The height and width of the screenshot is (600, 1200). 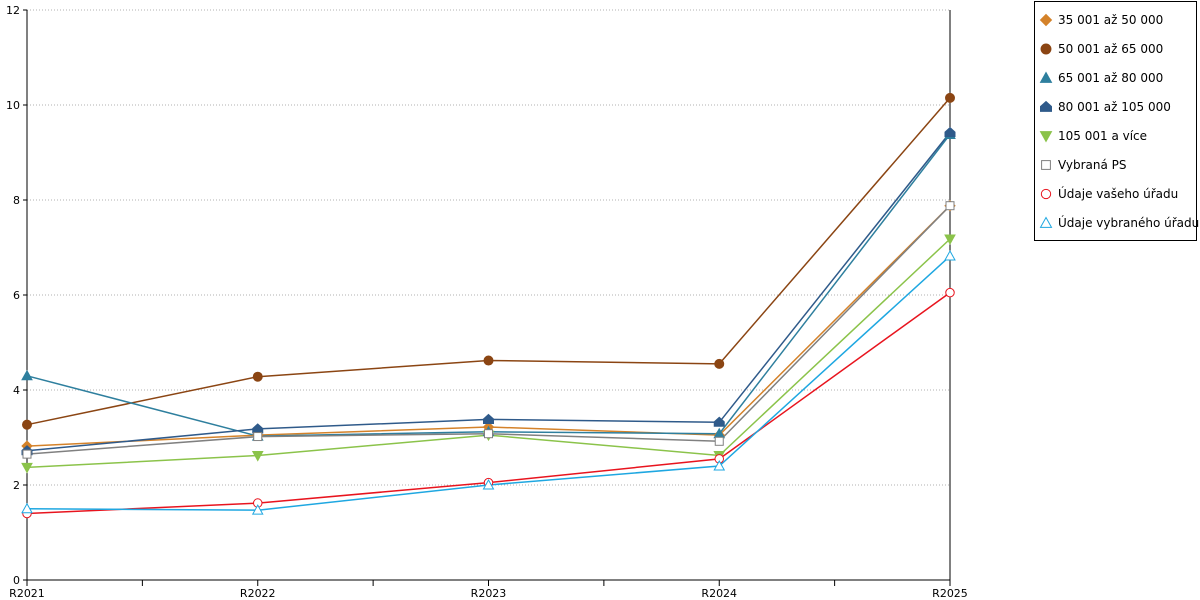 What do you see at coordinates (1092, 165) in the screenshot?
I see `legend-label: Vybraná PS` at bounding box center [1092, 165].